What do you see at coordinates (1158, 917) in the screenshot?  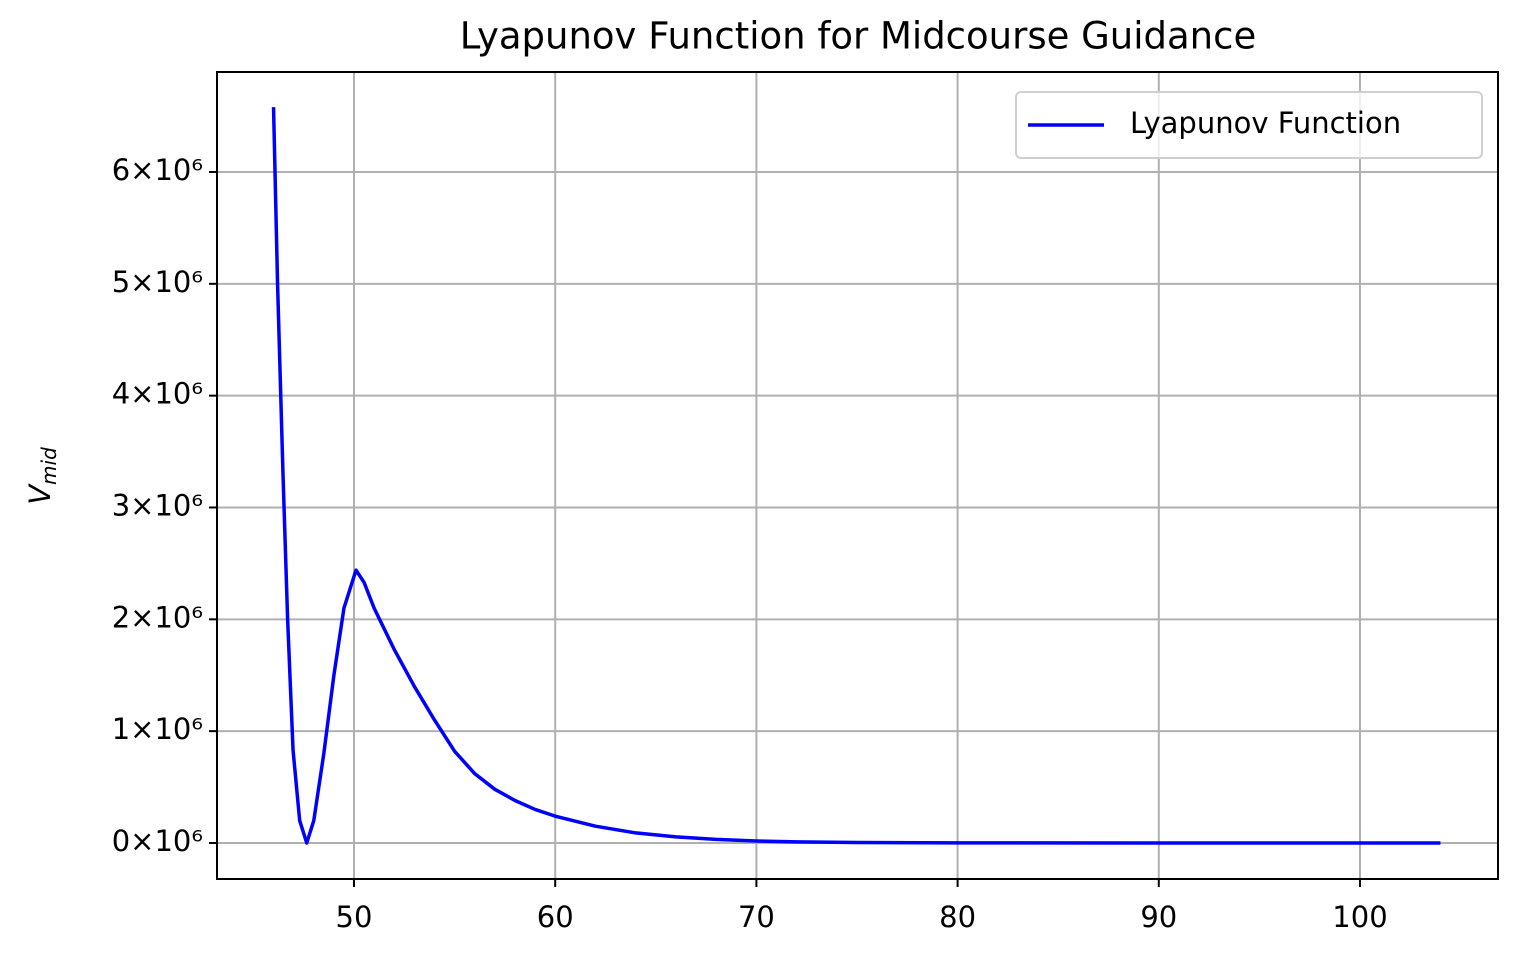 I see `x-tick-label: 90` at bounding box center [1158, 917].